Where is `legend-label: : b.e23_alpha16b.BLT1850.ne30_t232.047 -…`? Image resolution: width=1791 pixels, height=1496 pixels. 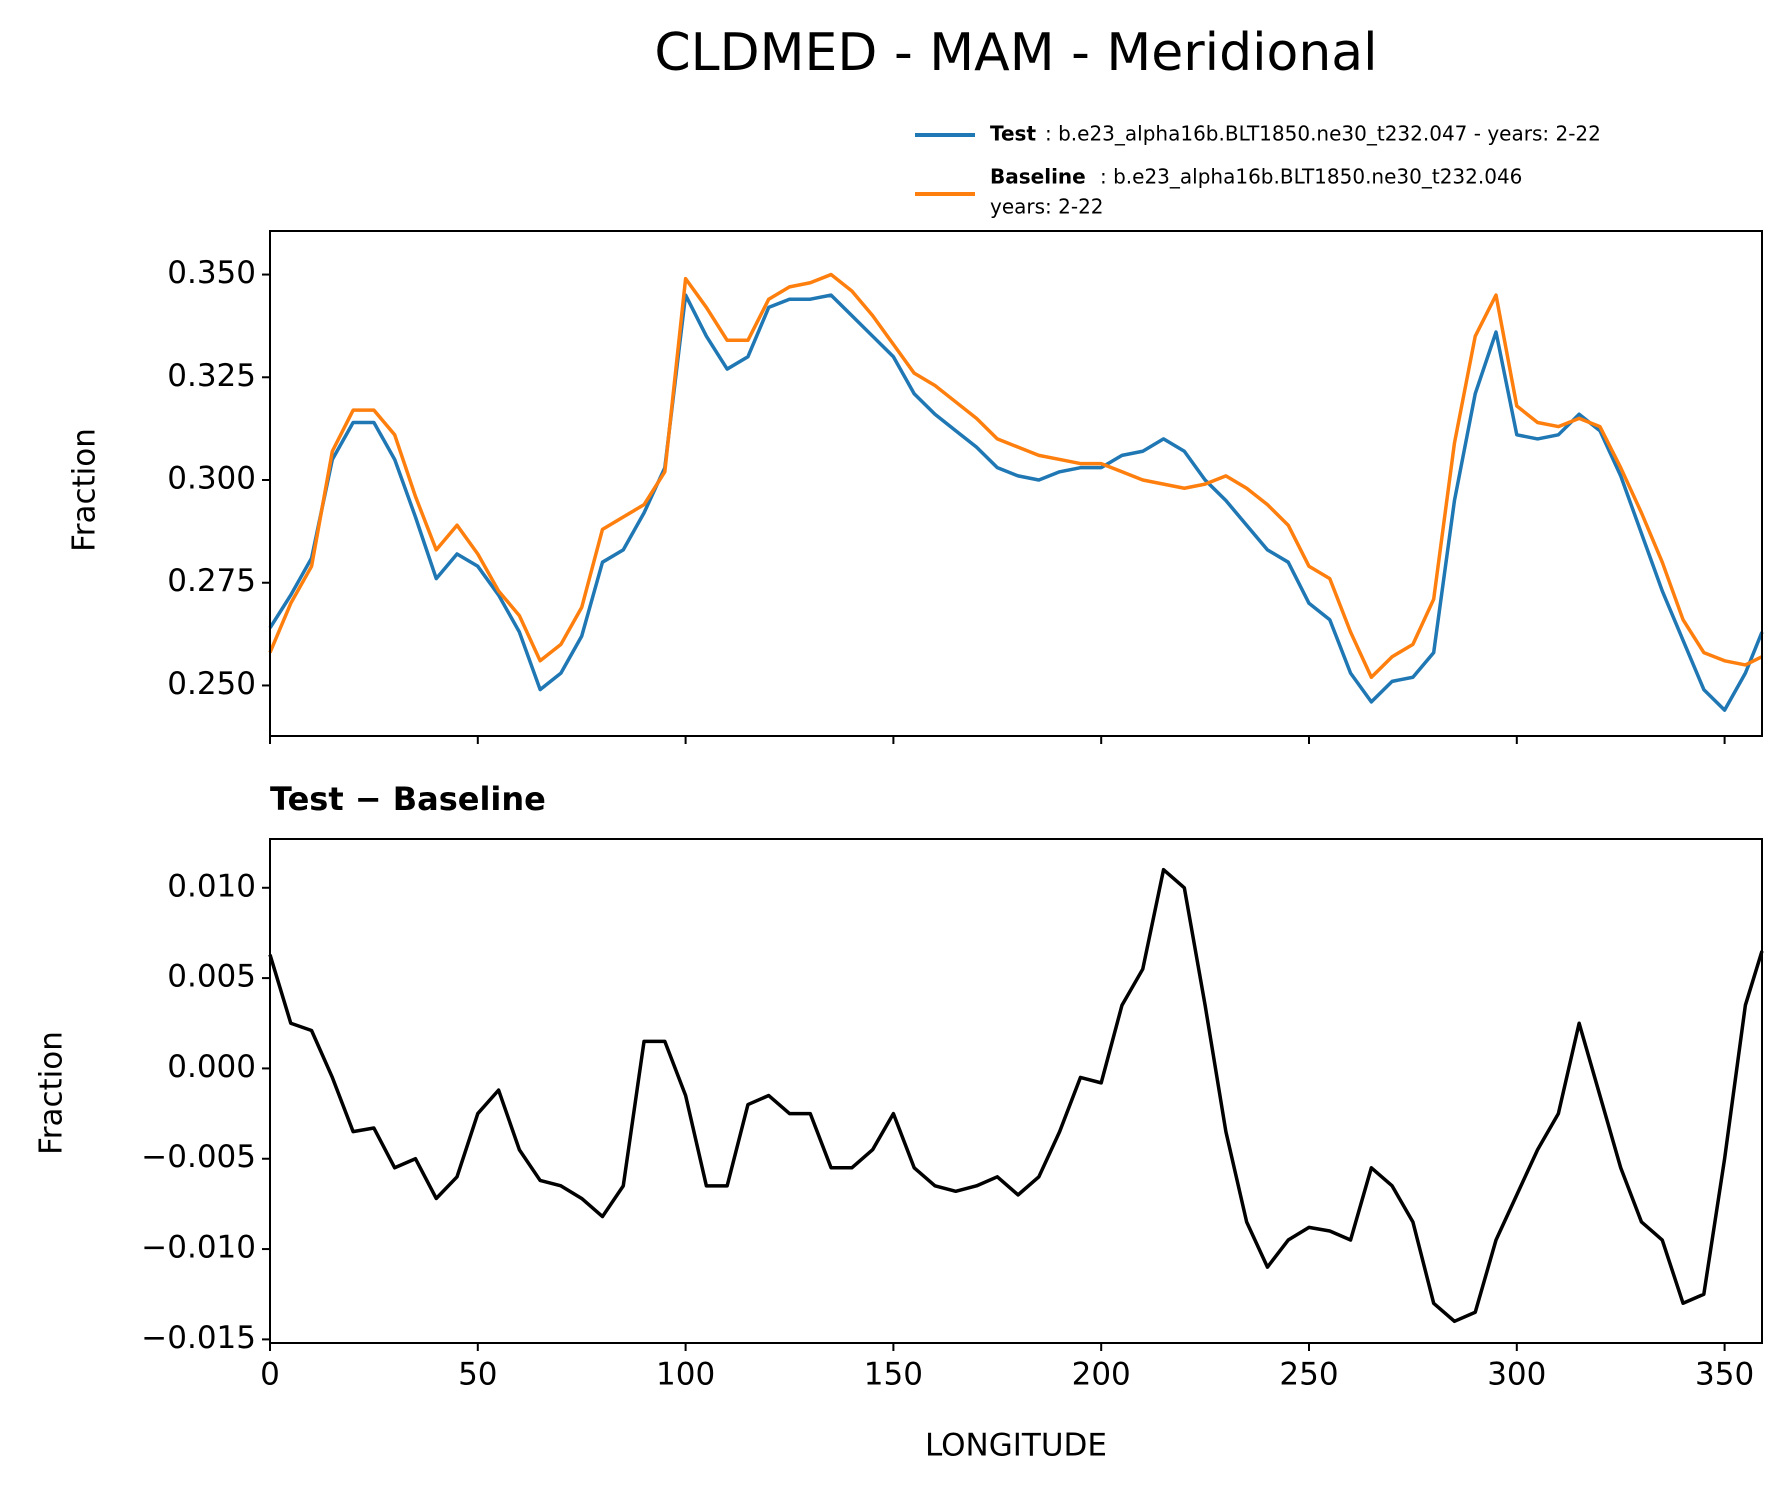 legend-label: : b.e23_alpha16b.BLT1850.ne30_t232.047 -… is located at coordinates (1323, 134).